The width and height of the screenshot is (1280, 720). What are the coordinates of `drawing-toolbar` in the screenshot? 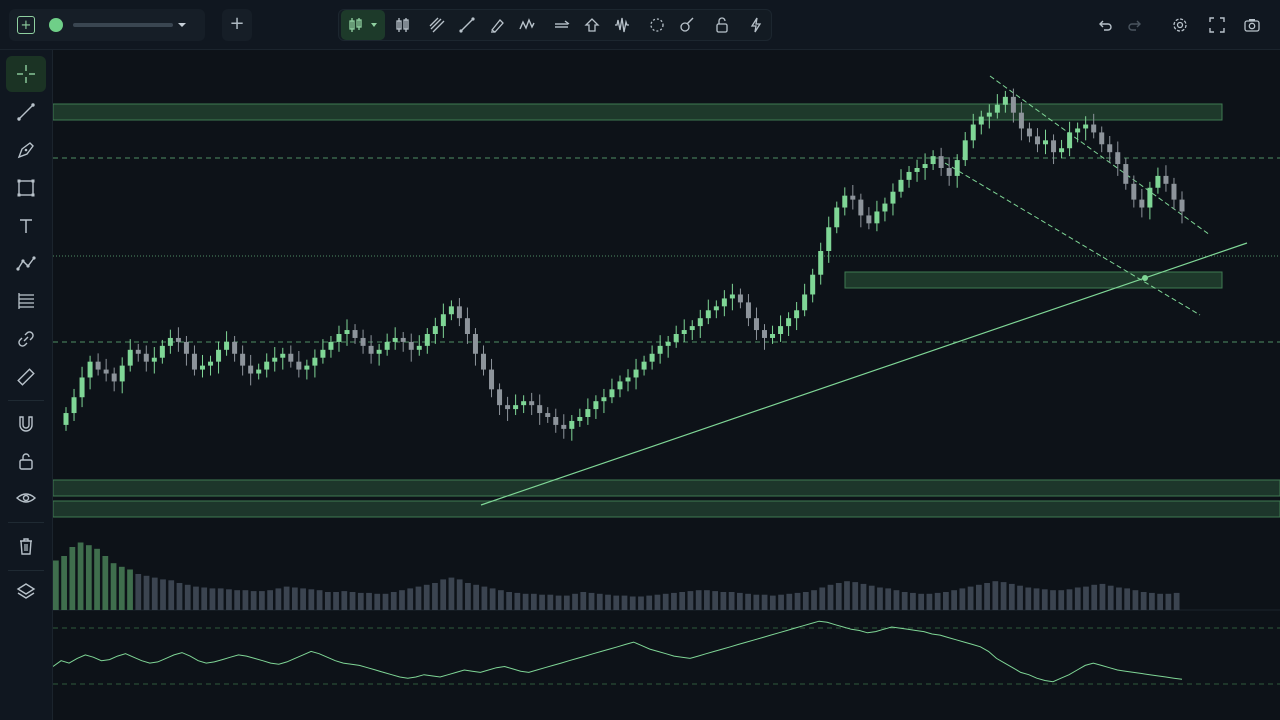 It's located at (555, 25).